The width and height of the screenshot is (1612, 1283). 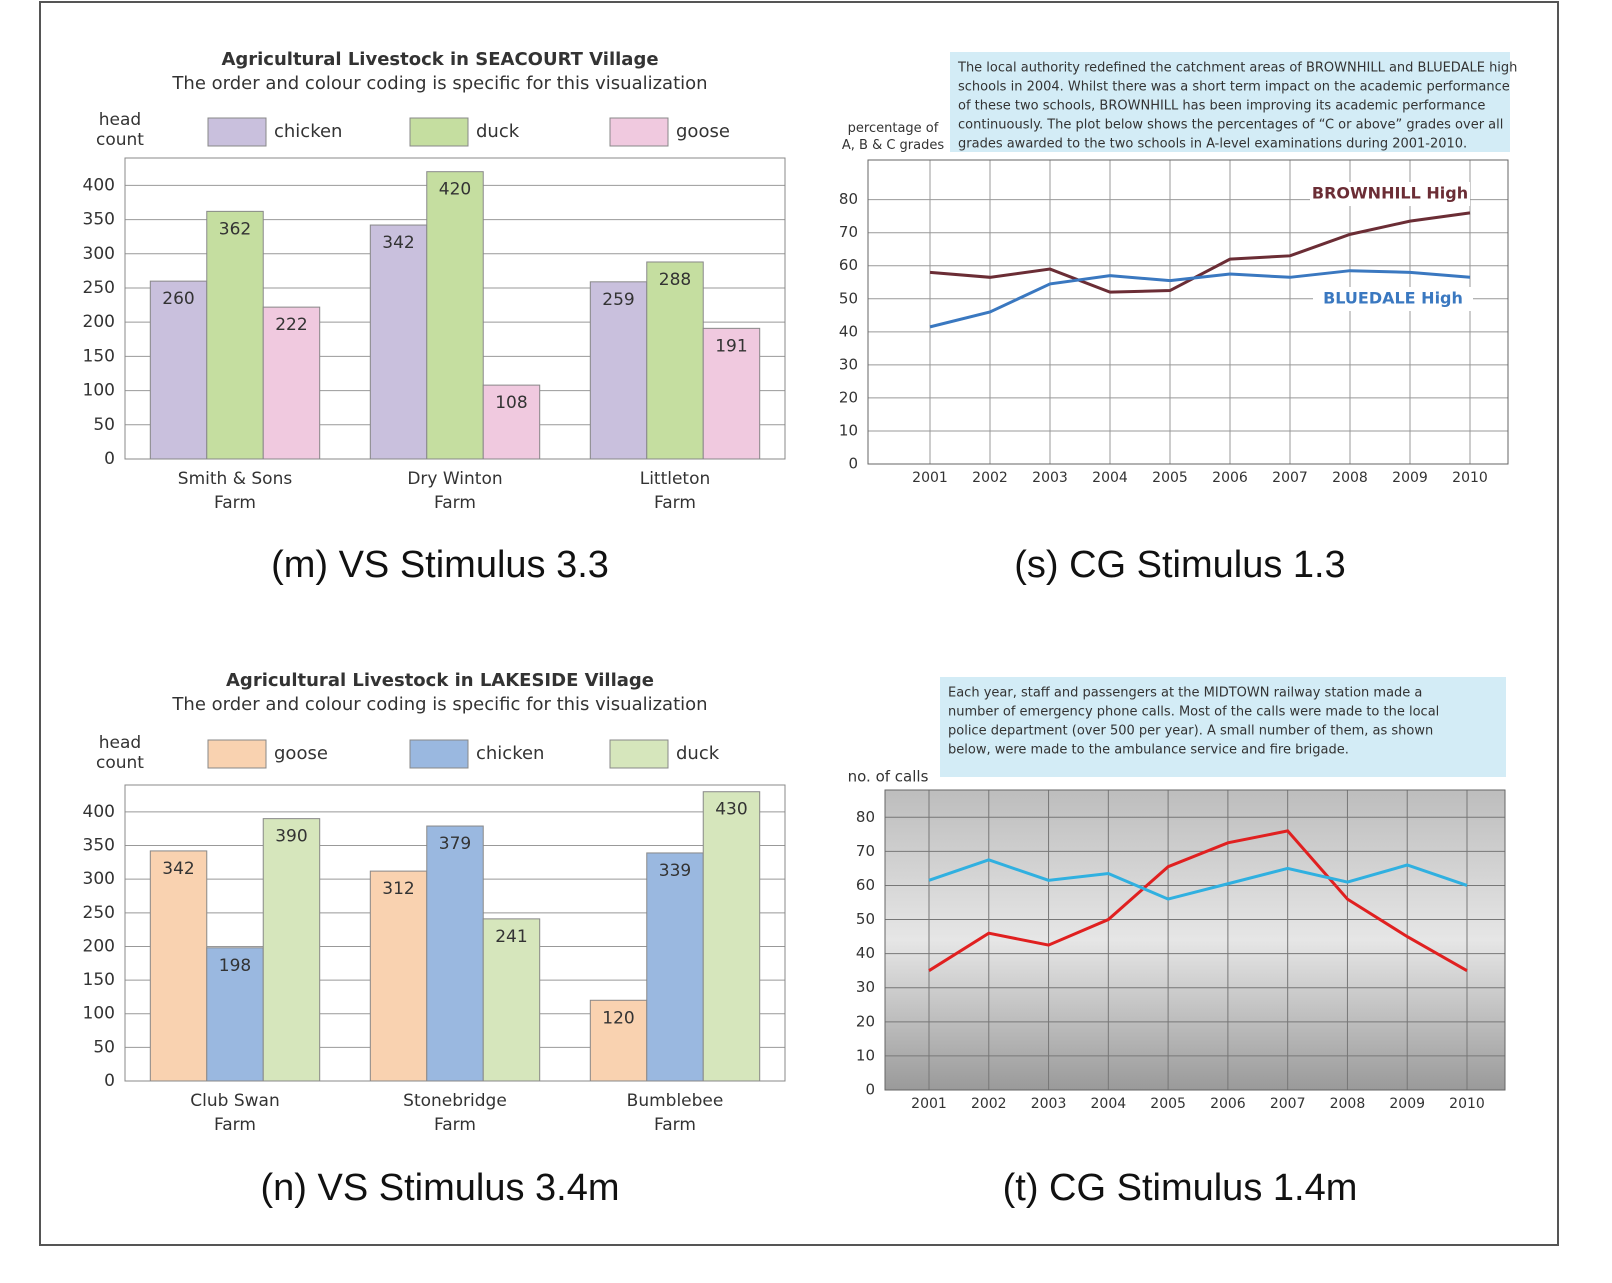 What do you see at coordinates (234, 1113) in the screenshot?
I see `x-tick-label: Club Swan Farm` at bounding box center [234, 1113].